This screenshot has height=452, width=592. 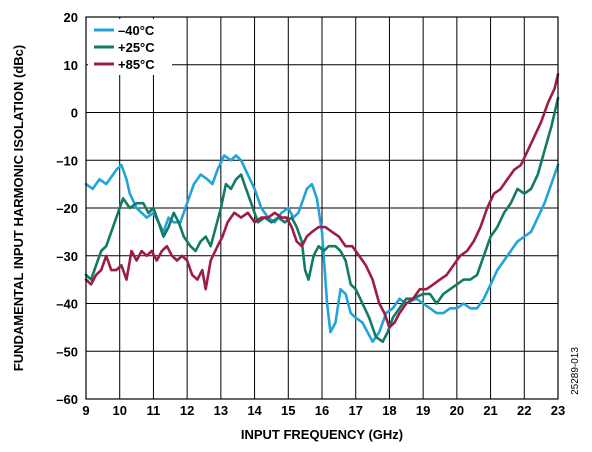 I want to click on y-tick-label: 10, so click(x=71, y=65).